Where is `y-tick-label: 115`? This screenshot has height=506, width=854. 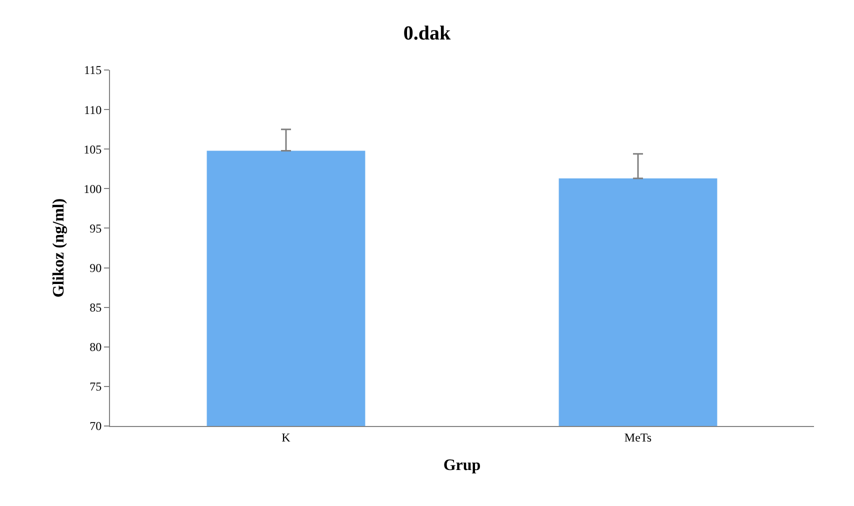
y-tick-label: 115 is located at coordinates (93, 70).